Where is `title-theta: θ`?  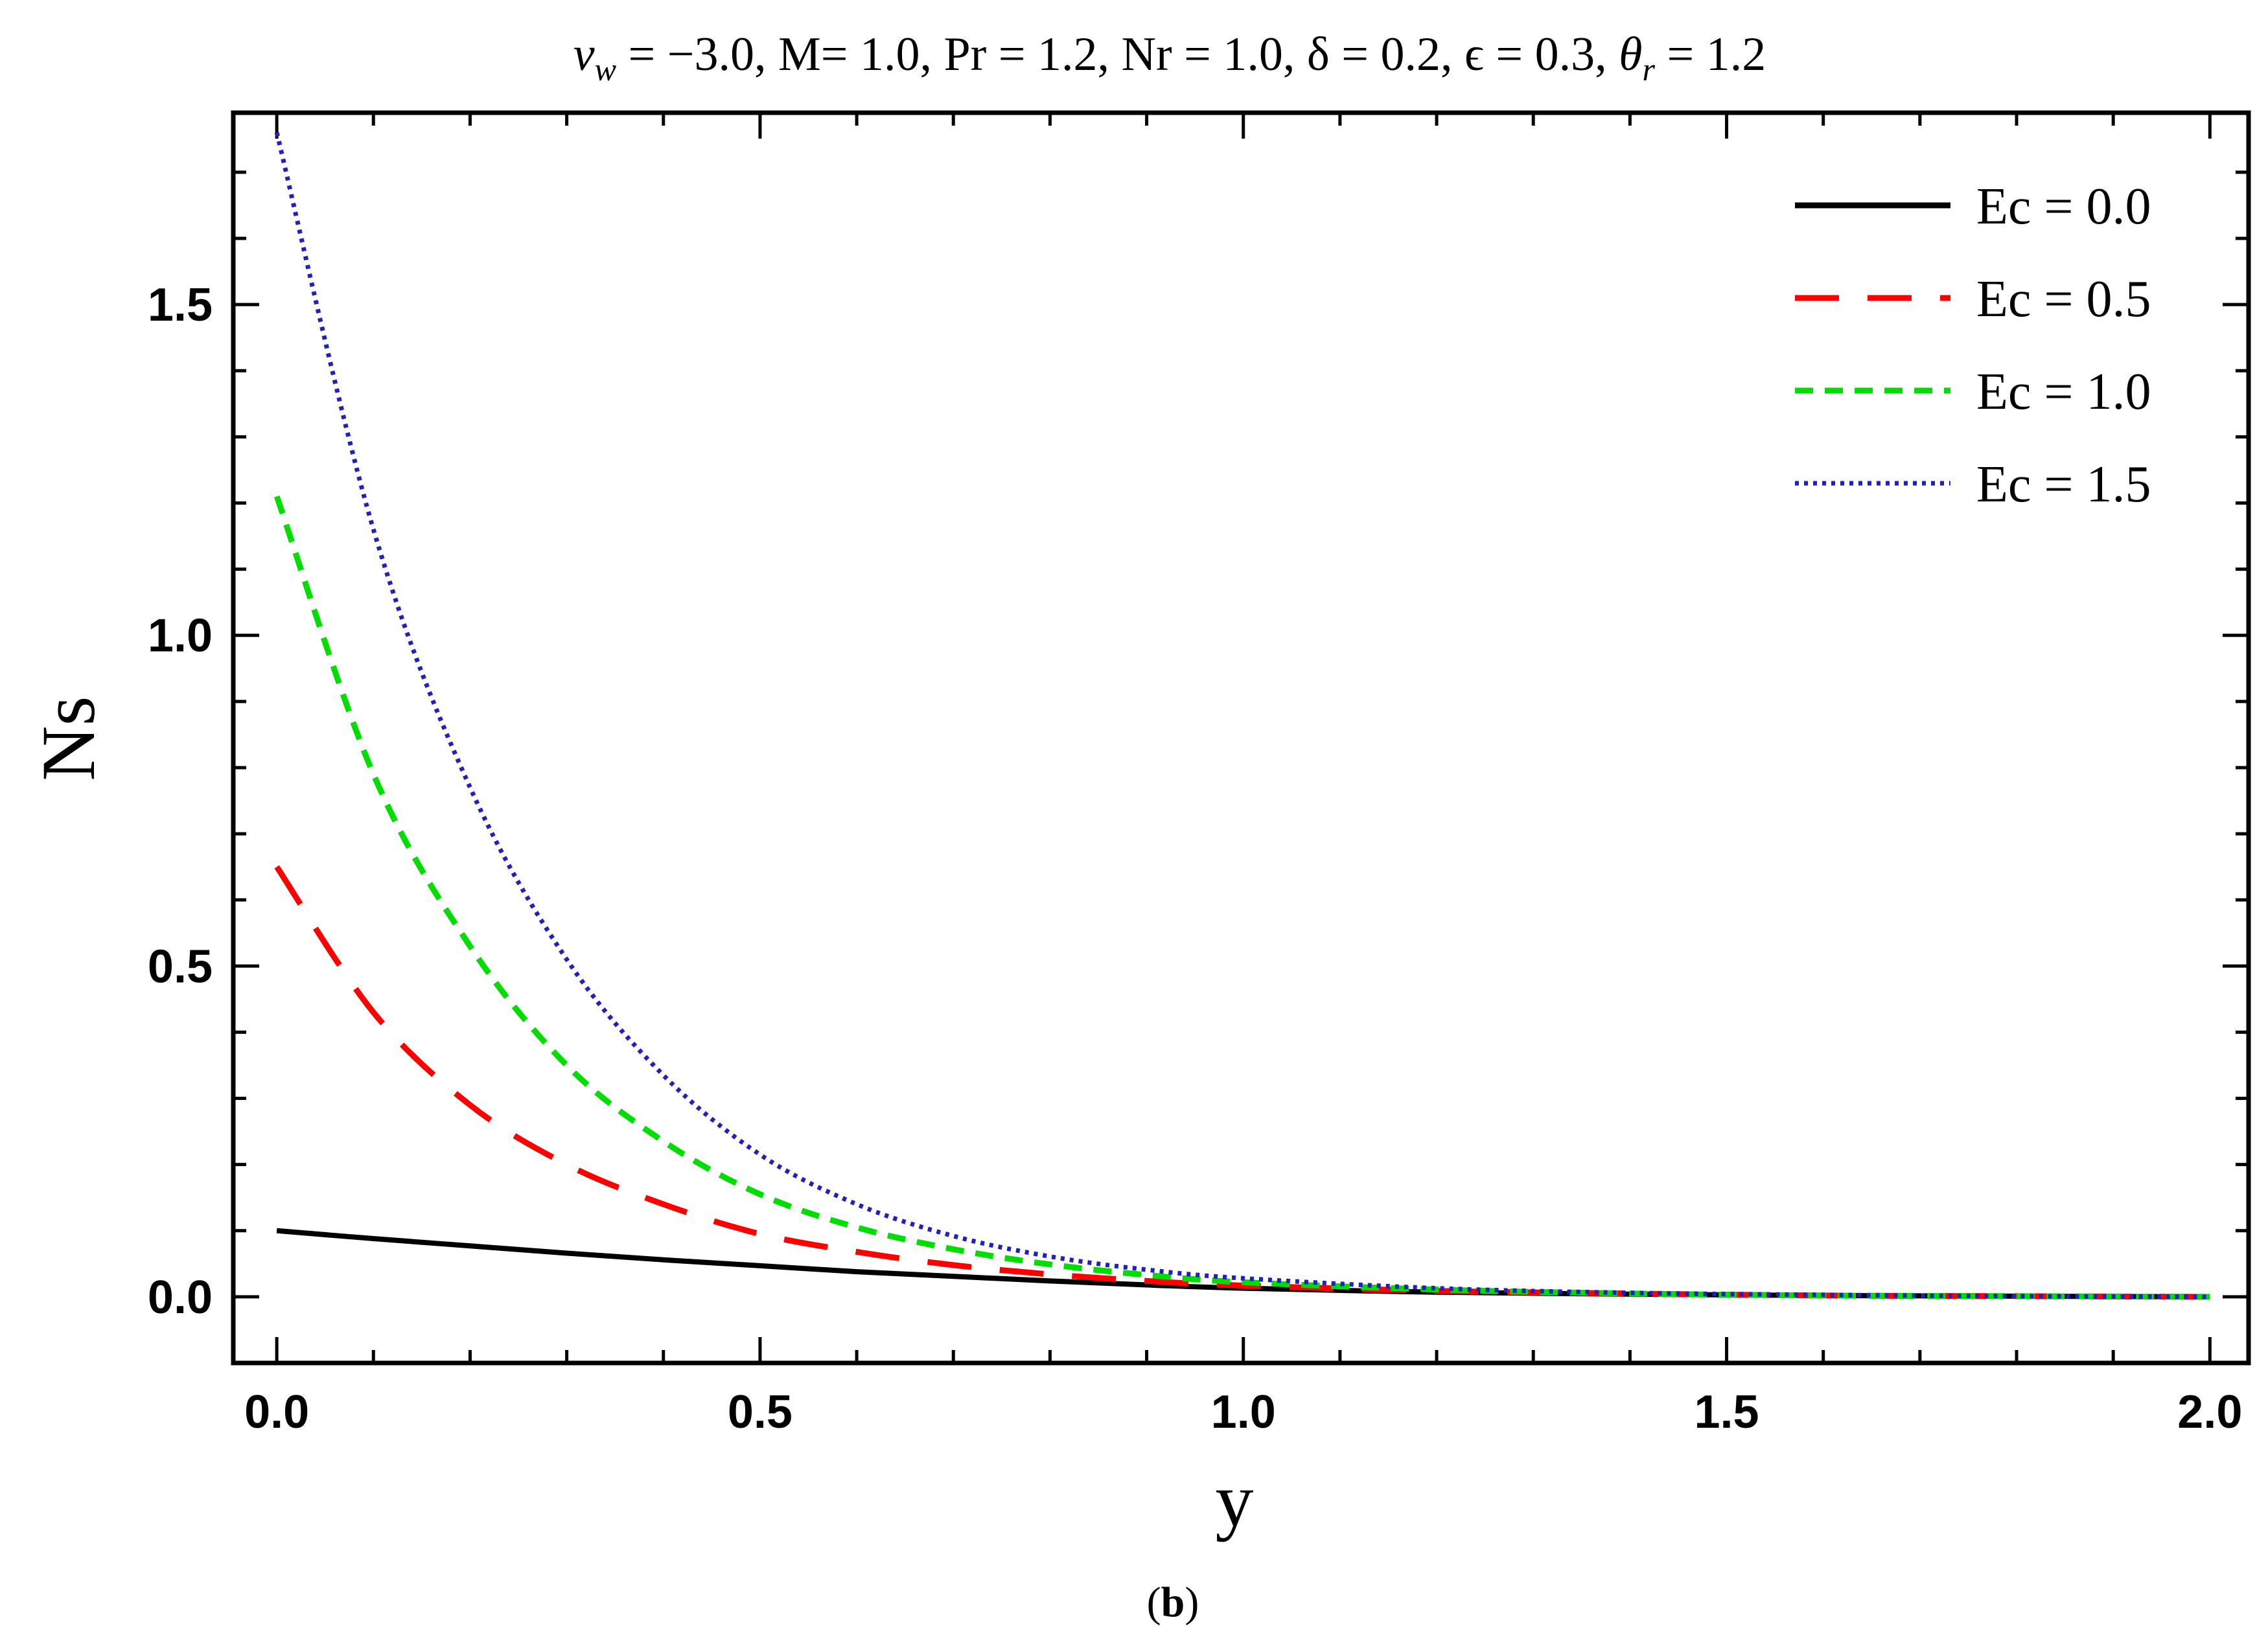
title-theta: θ is located at coordinates (1630, 54).